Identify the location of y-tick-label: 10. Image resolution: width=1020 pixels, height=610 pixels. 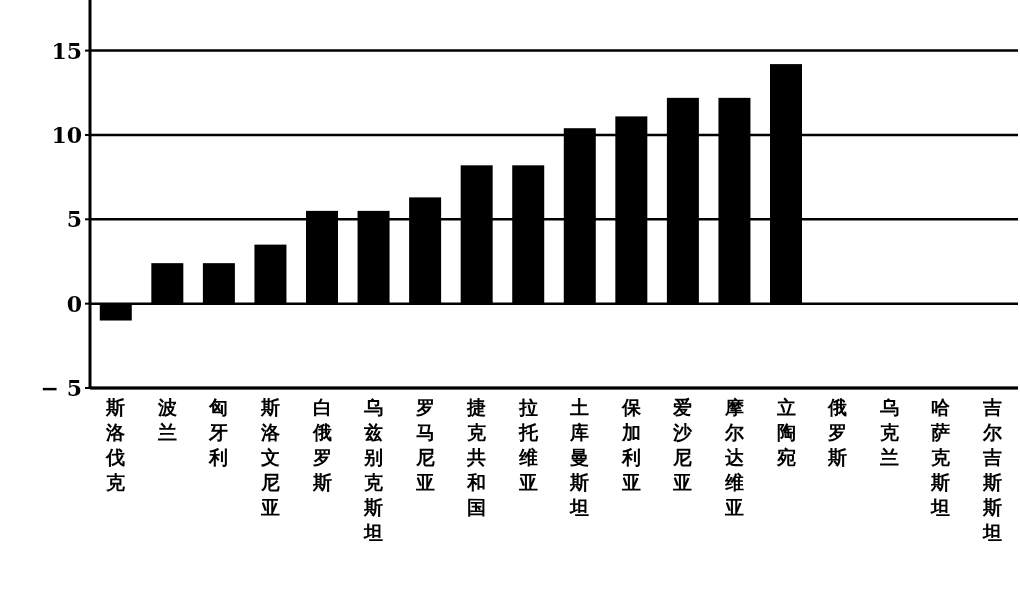
(66, 134).